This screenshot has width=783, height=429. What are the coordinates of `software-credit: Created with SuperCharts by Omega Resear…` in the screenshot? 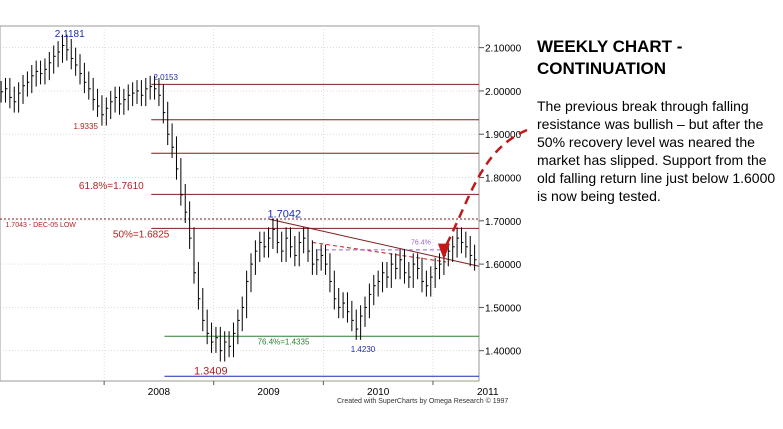 It's located at (423, 401).